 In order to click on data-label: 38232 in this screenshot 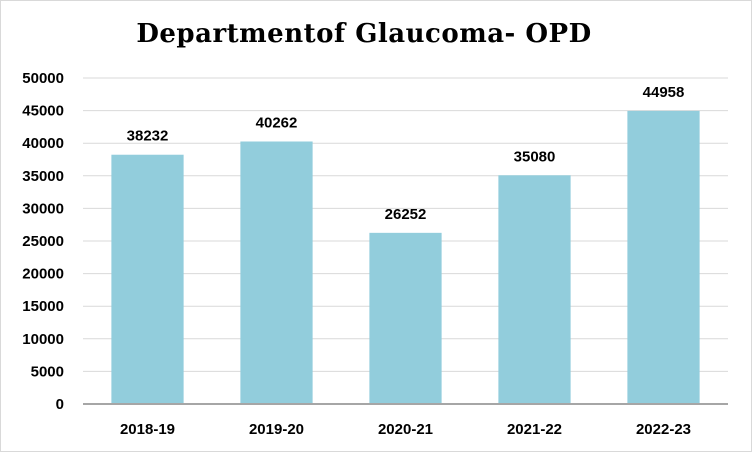, I will do `click(148, 136)`.